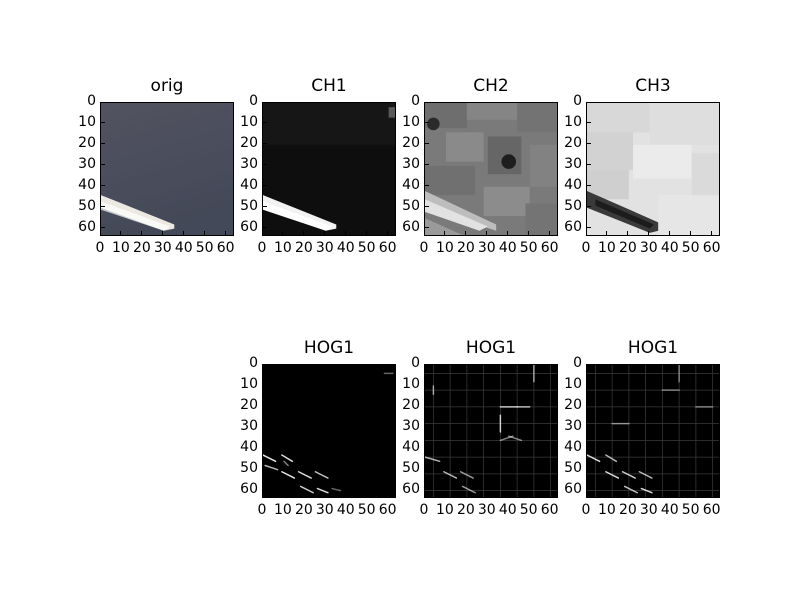 This screenshot has width=800, height=600. I want to click on road-stripe, so click(461, 210).